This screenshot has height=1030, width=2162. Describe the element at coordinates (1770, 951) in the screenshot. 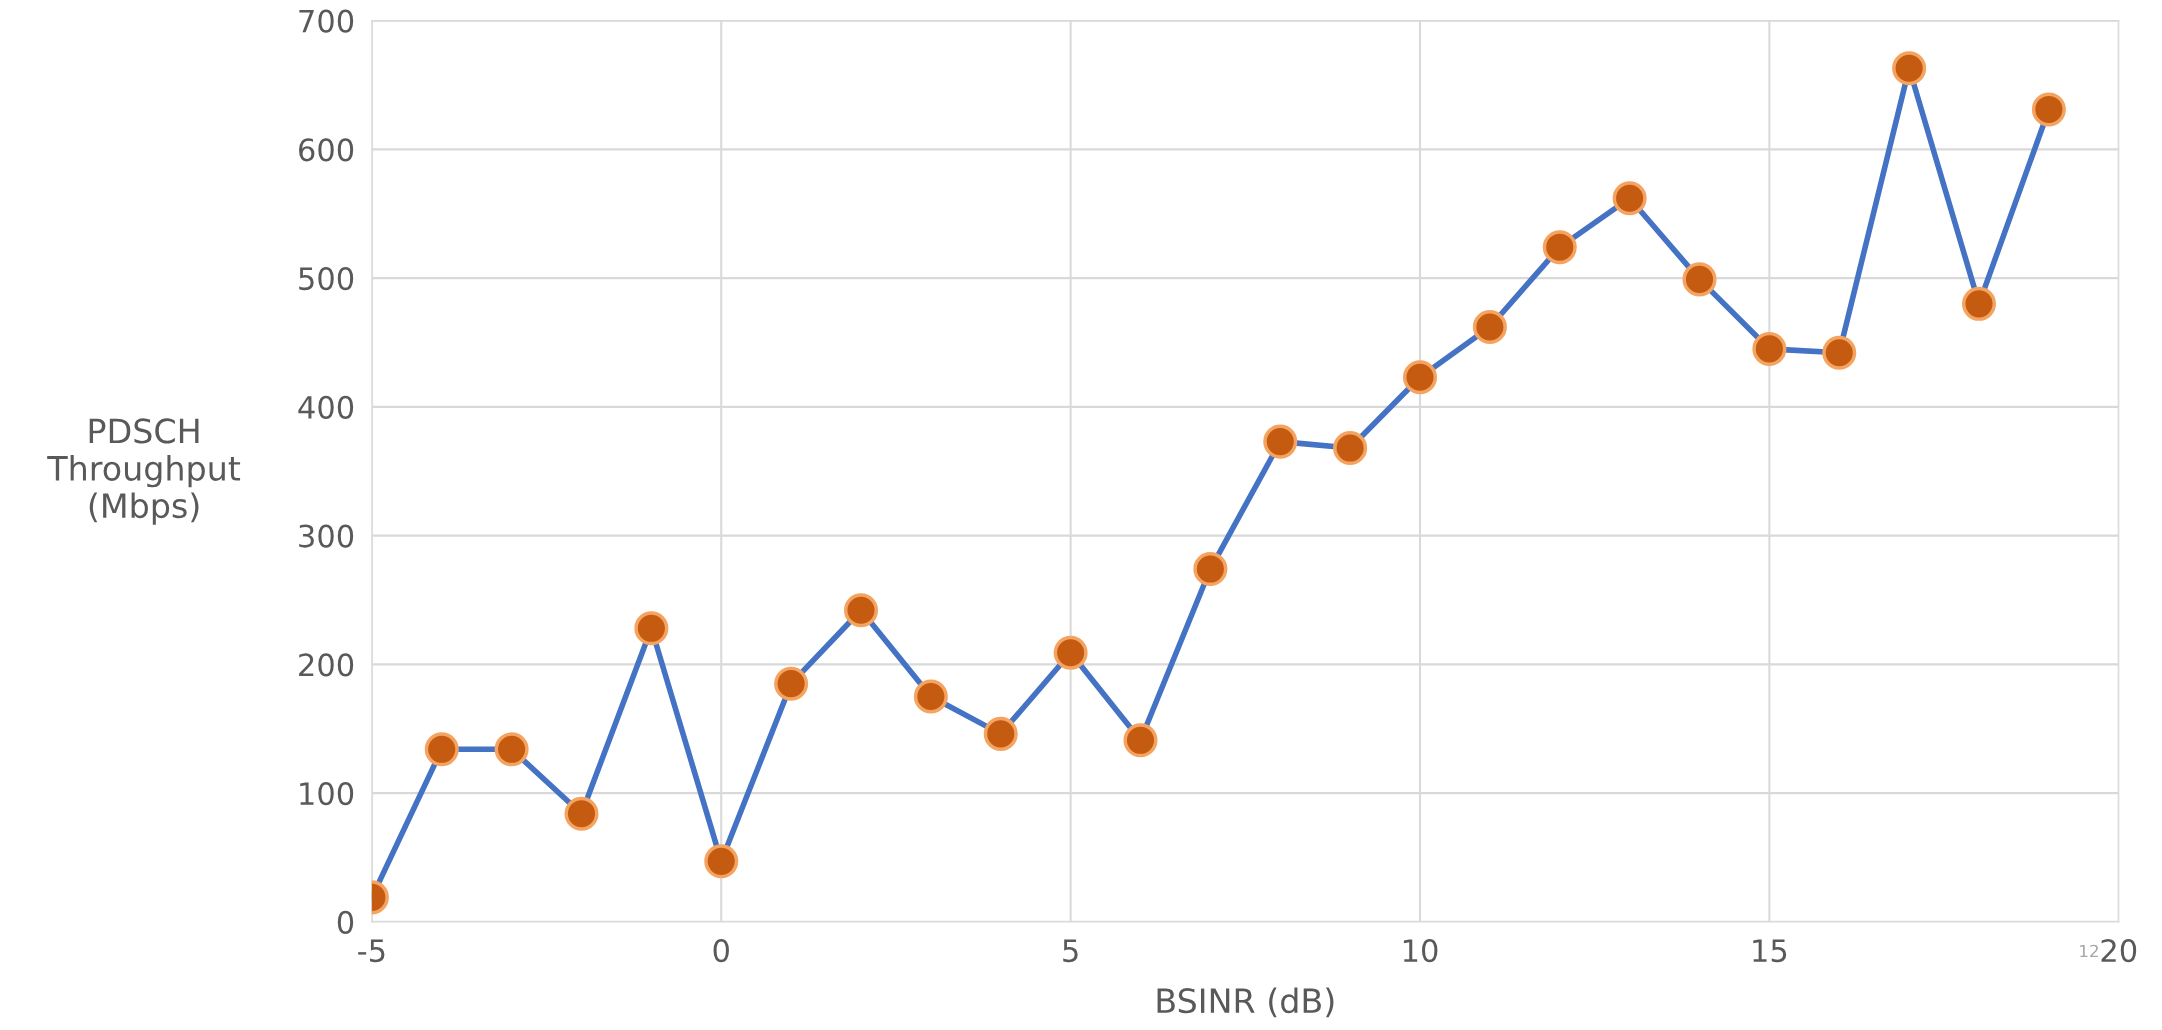

I see `x-tick-label: 15` at that location.